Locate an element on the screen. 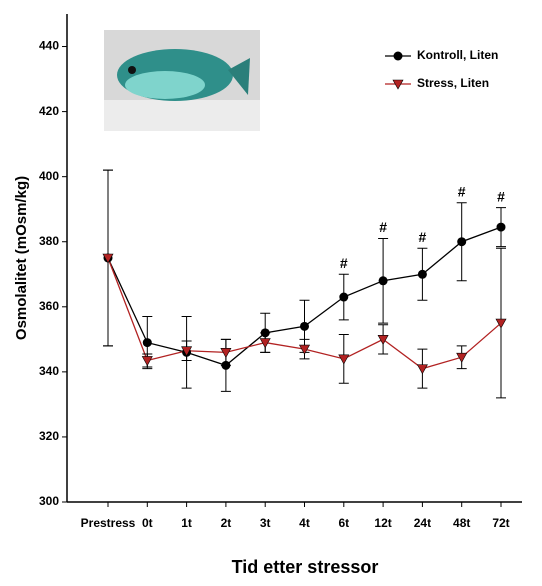  legend-label: Stress, Liten is located at coordinates (453, 83).